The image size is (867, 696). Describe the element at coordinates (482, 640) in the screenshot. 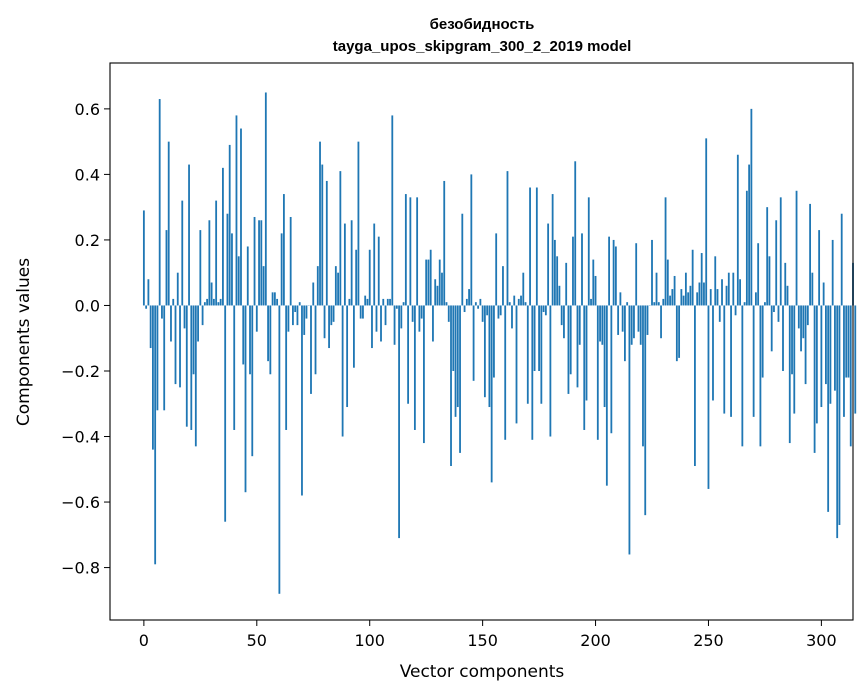

I see `x-tick-label: 150` at that location.